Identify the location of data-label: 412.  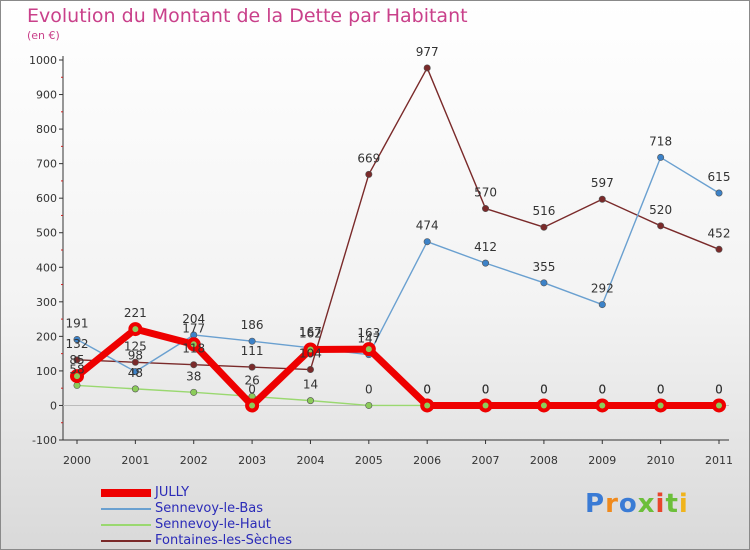
(485, 247).